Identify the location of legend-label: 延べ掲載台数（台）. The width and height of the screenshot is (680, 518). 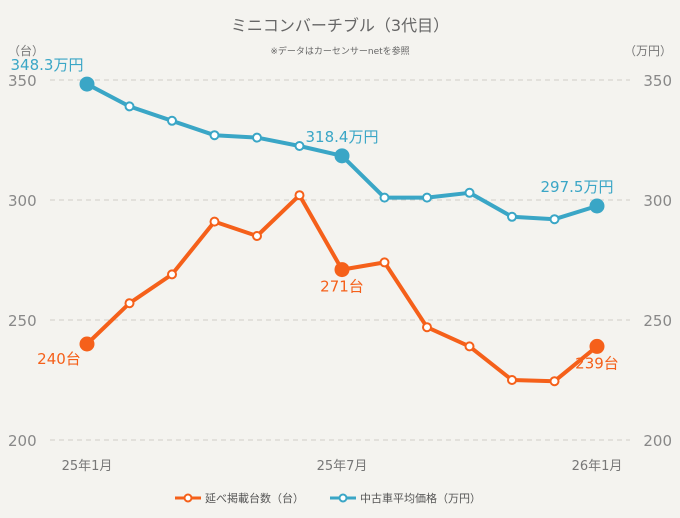
(254, 498).